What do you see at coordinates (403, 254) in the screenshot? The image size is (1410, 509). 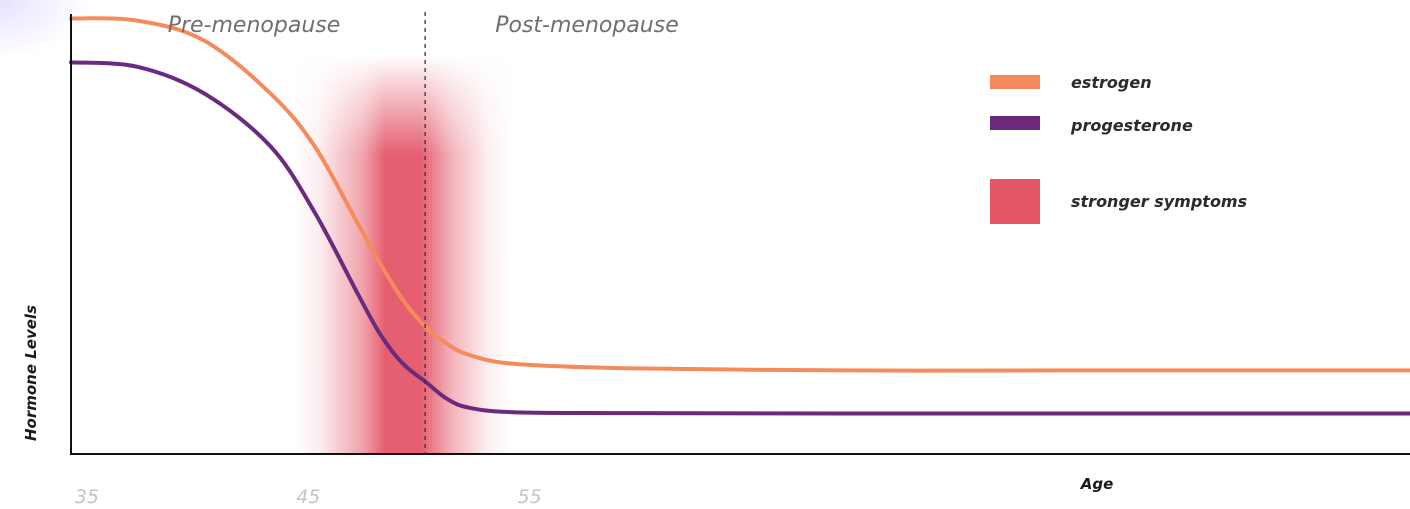 I see `stronger-symptoms-region` at bounding box center [403, 254].